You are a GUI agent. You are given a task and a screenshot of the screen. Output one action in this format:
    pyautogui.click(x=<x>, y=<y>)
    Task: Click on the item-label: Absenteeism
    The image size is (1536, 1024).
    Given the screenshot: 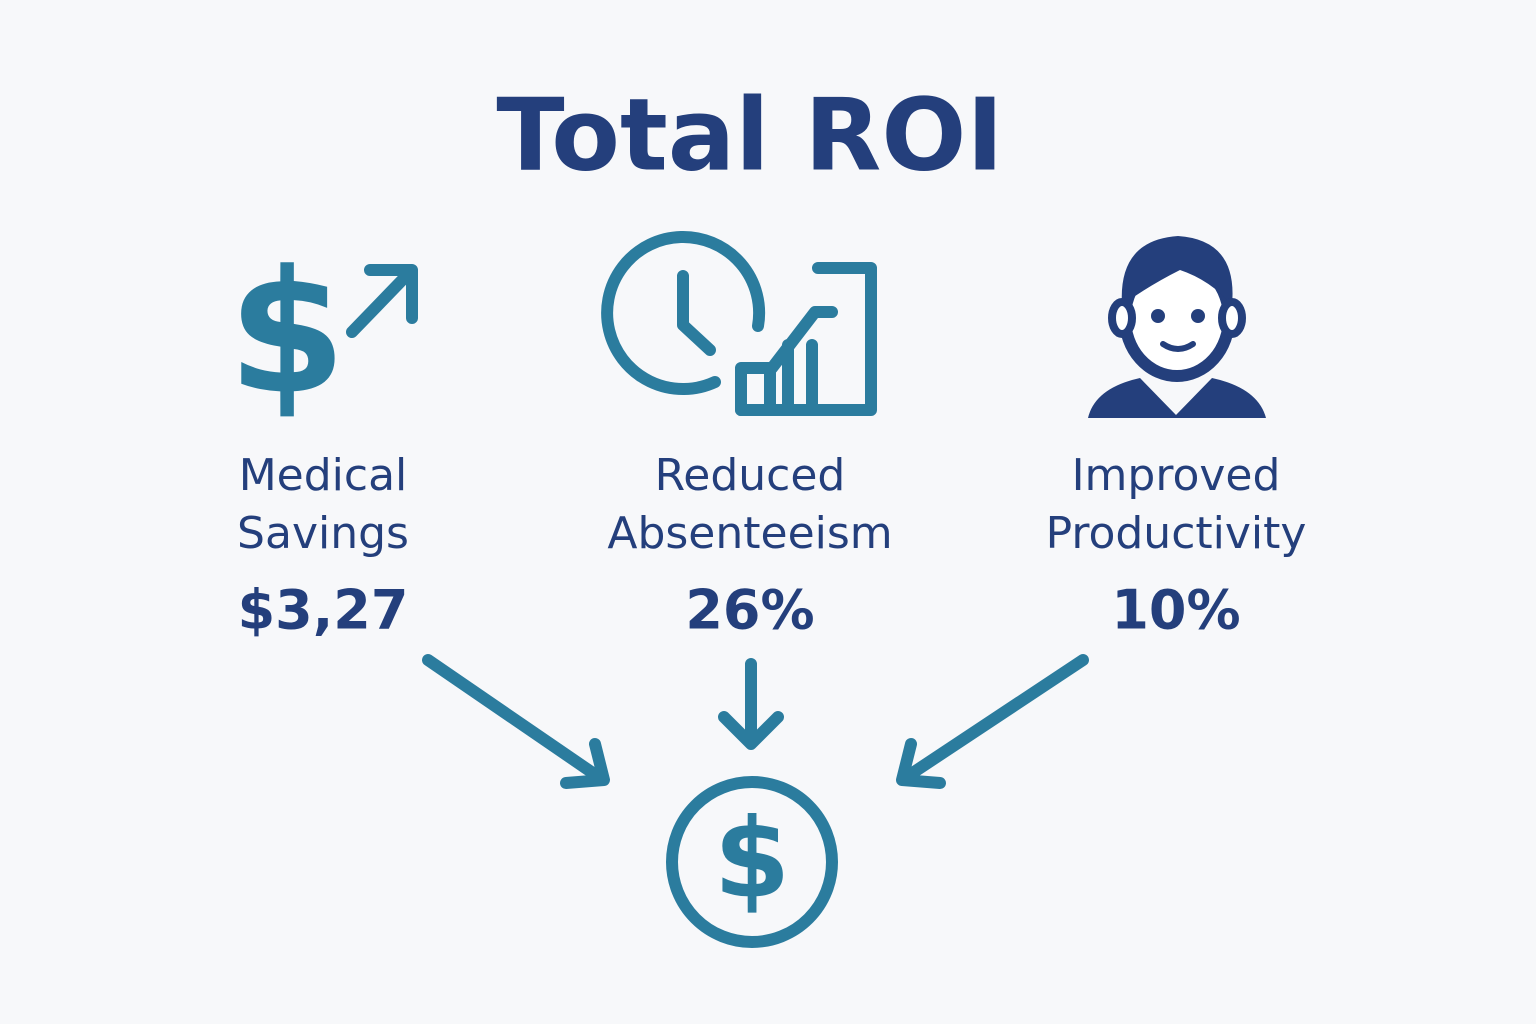 What is the action you would take?
    pyautogui.click(x=749, y=533)
    